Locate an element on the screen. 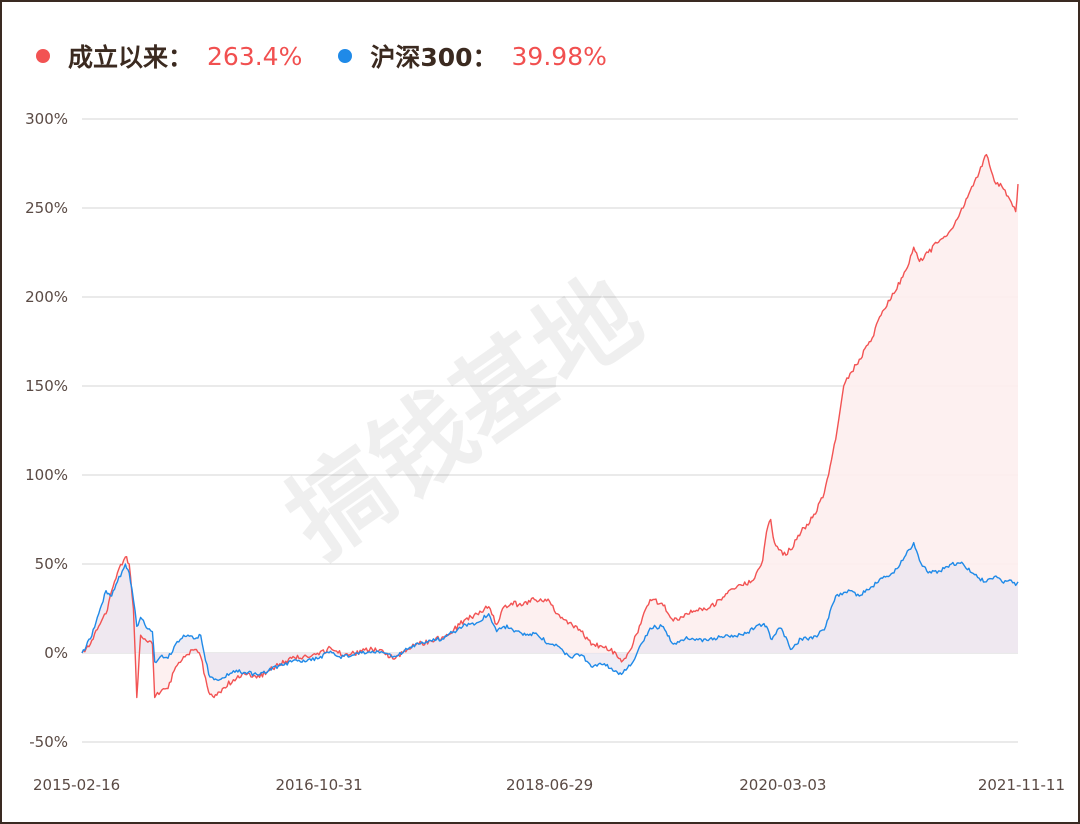 Image resolution: width=1080 pixels, height=824 pixels. legend-item-index: 沪深300： 39.98% is located at coordinates (472, 56).